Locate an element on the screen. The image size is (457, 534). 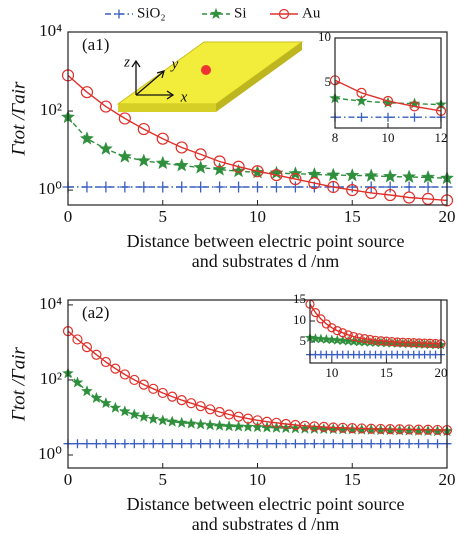
x-tick-label: 12 is located at coordinates (441, 137).